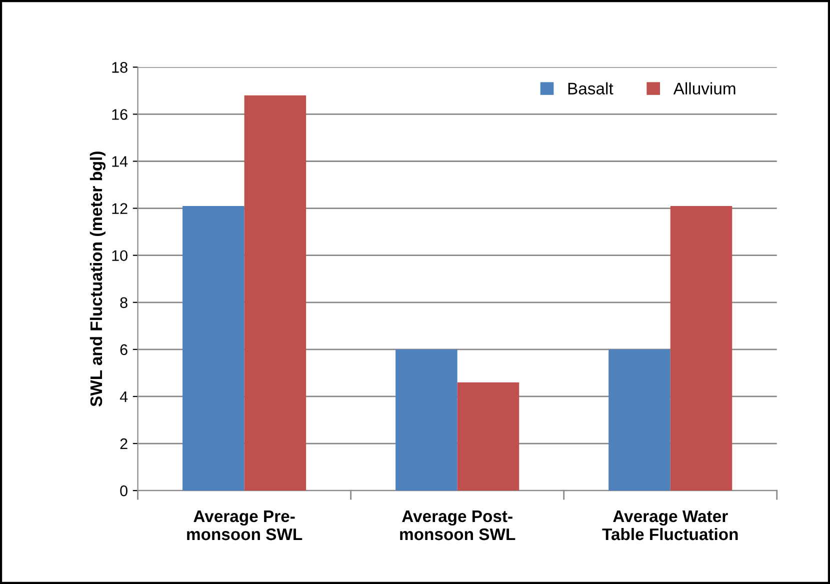 Image resolution: width=830 pixels, height=584 pixels. I want to click on x-tick-label: Average Water Table Fluctuation, so click(670, 525).